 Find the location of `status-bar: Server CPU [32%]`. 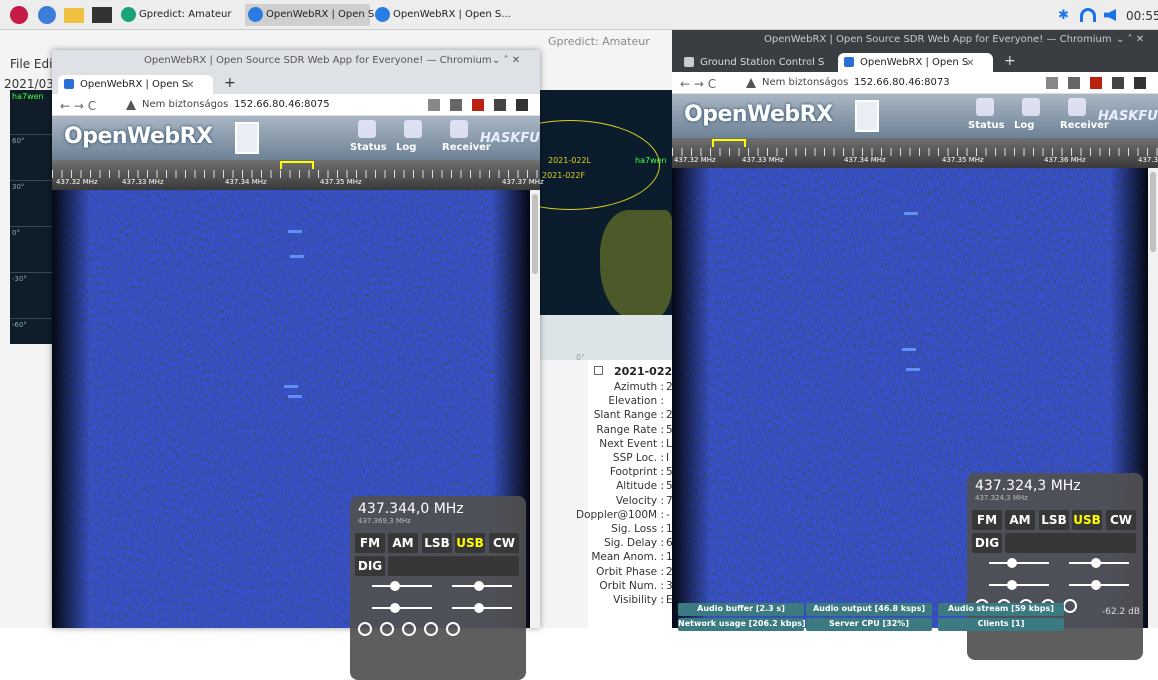

status-bar: Server CPU [32%] is located at coordinates (869, 624).